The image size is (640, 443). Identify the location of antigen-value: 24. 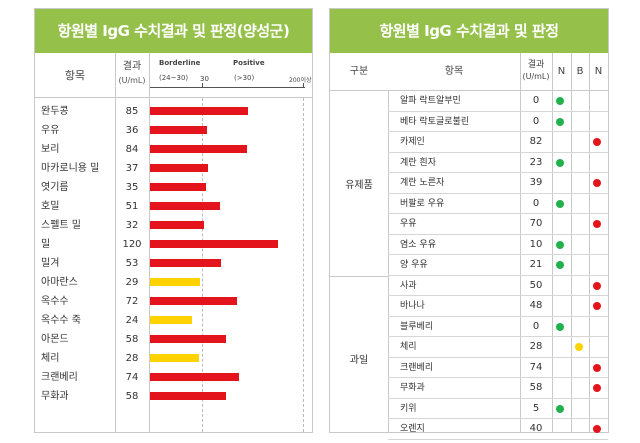
(132, 320).